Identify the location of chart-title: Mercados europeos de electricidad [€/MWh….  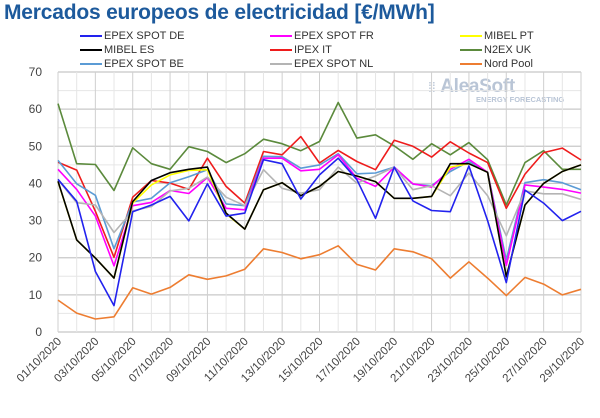
(219, 12).